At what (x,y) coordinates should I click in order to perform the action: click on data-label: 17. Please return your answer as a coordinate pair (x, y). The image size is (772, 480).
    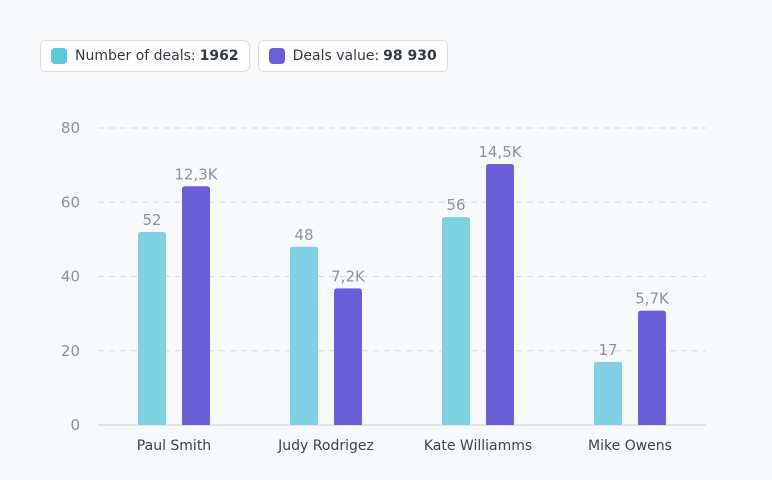
    Looking at the image, I should click on (607, 350).